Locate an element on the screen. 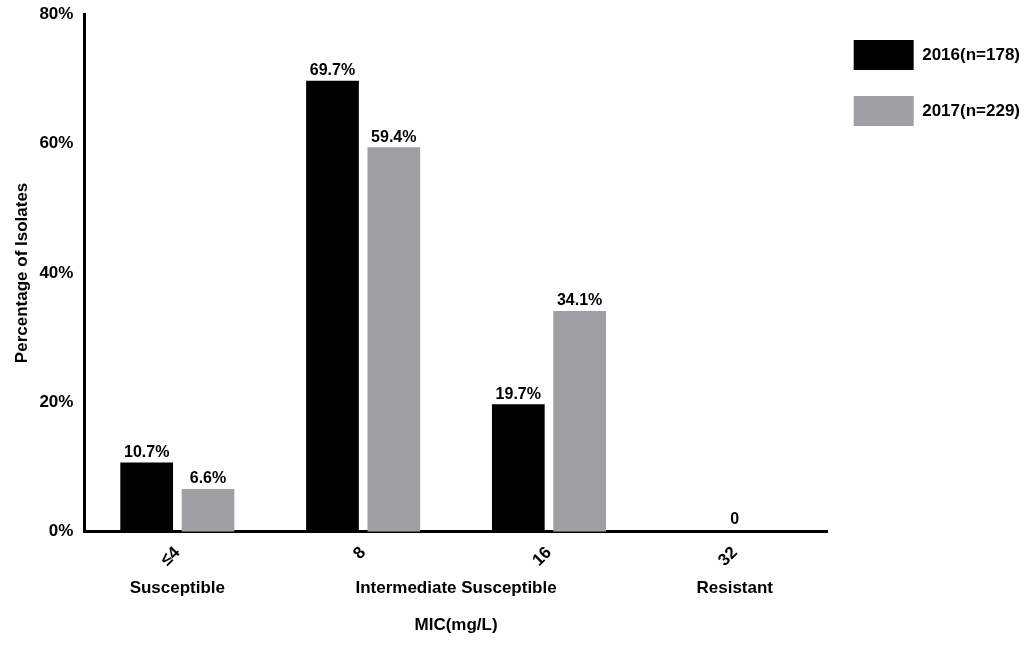 This screenshot has width=1036, height=648. data-label: 34.1% is located at coordinates (579, 300).